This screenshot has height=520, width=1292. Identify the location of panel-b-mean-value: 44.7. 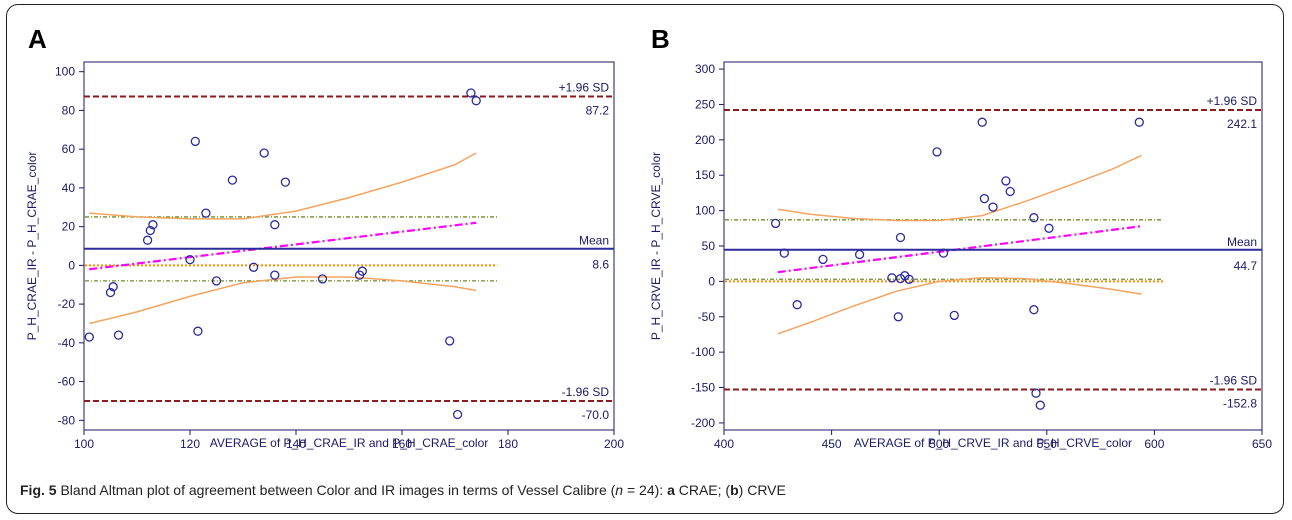
(1246, 266).